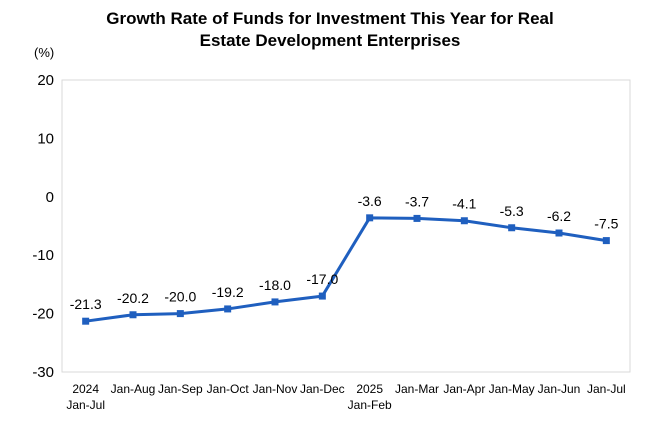  I want to click on x-tick-label: Jan-Oct, so click(228, 389).